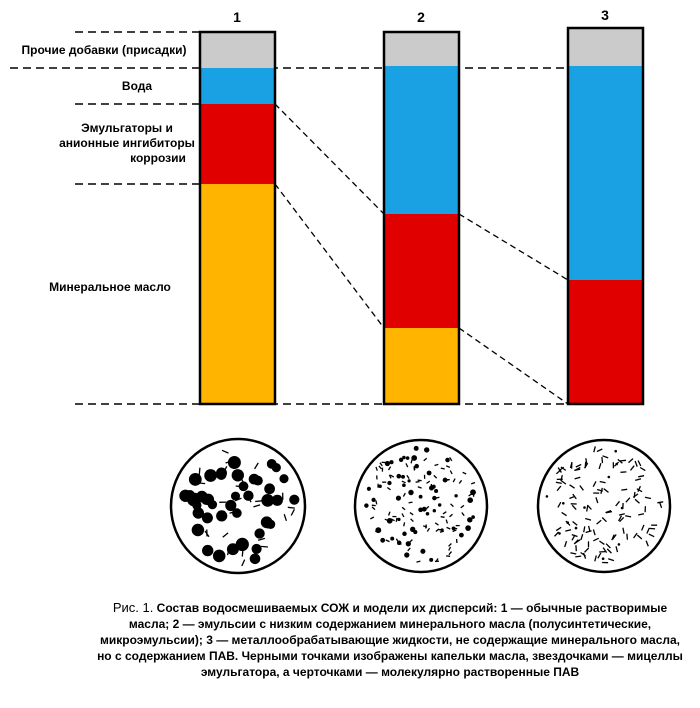 The height and width of the screenshot is (708, 700). What do you see at coordinates (110, 287) in the screenshot?
I see `label-mineral-oil: Минеральное масло` at bounding box center [110, 287].